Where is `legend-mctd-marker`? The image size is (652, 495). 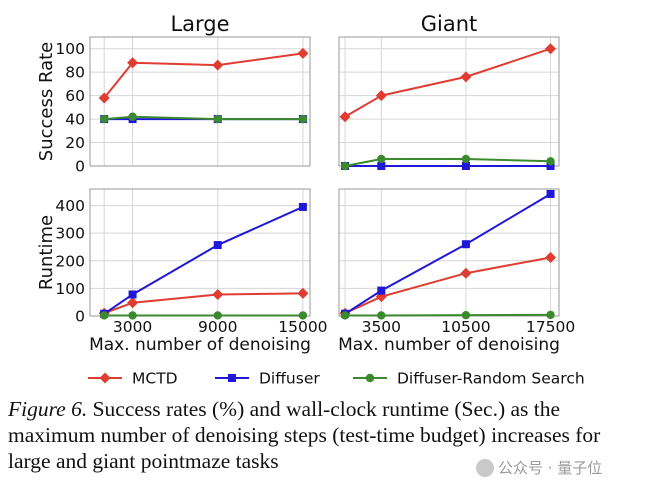
legend-mctd-marker is located at coordinates (105, 378).